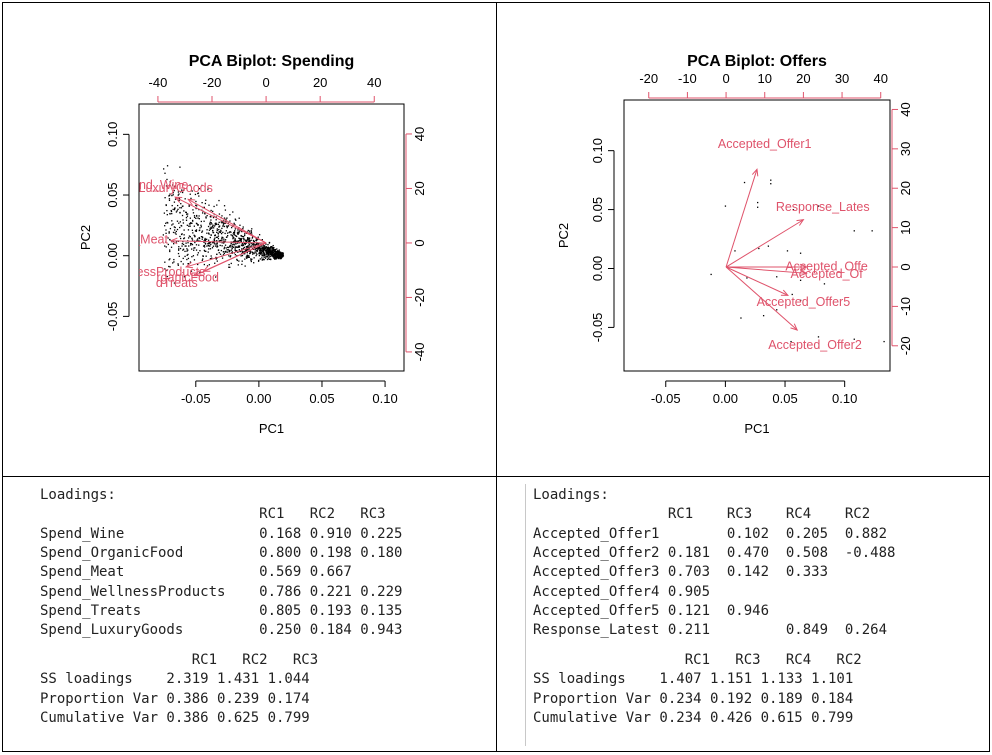 The width and height of the screenshot is (992, 755). What do you see at coordinates (221, 591) in the screenshot?
I see `spending-table-row: Spend_WellnessProducts 0.786 0.221 0.229` at bounding box center [221, 591].